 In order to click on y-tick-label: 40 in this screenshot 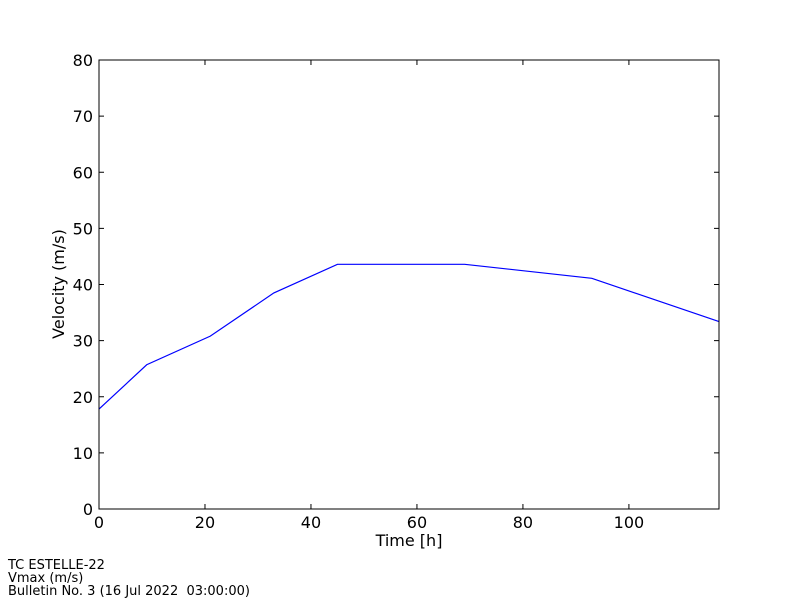, I will do `click(83, 285)`.